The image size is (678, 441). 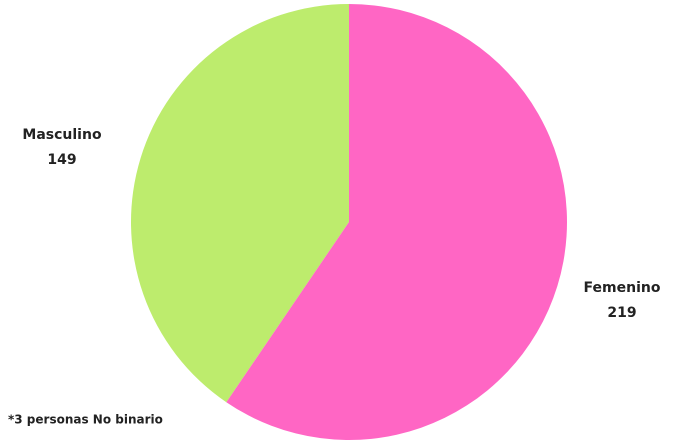 What do you see at coordinates (622, 288) in the screenshot?
I see `slice-label: Femenino` at bounding box center [622, 288].